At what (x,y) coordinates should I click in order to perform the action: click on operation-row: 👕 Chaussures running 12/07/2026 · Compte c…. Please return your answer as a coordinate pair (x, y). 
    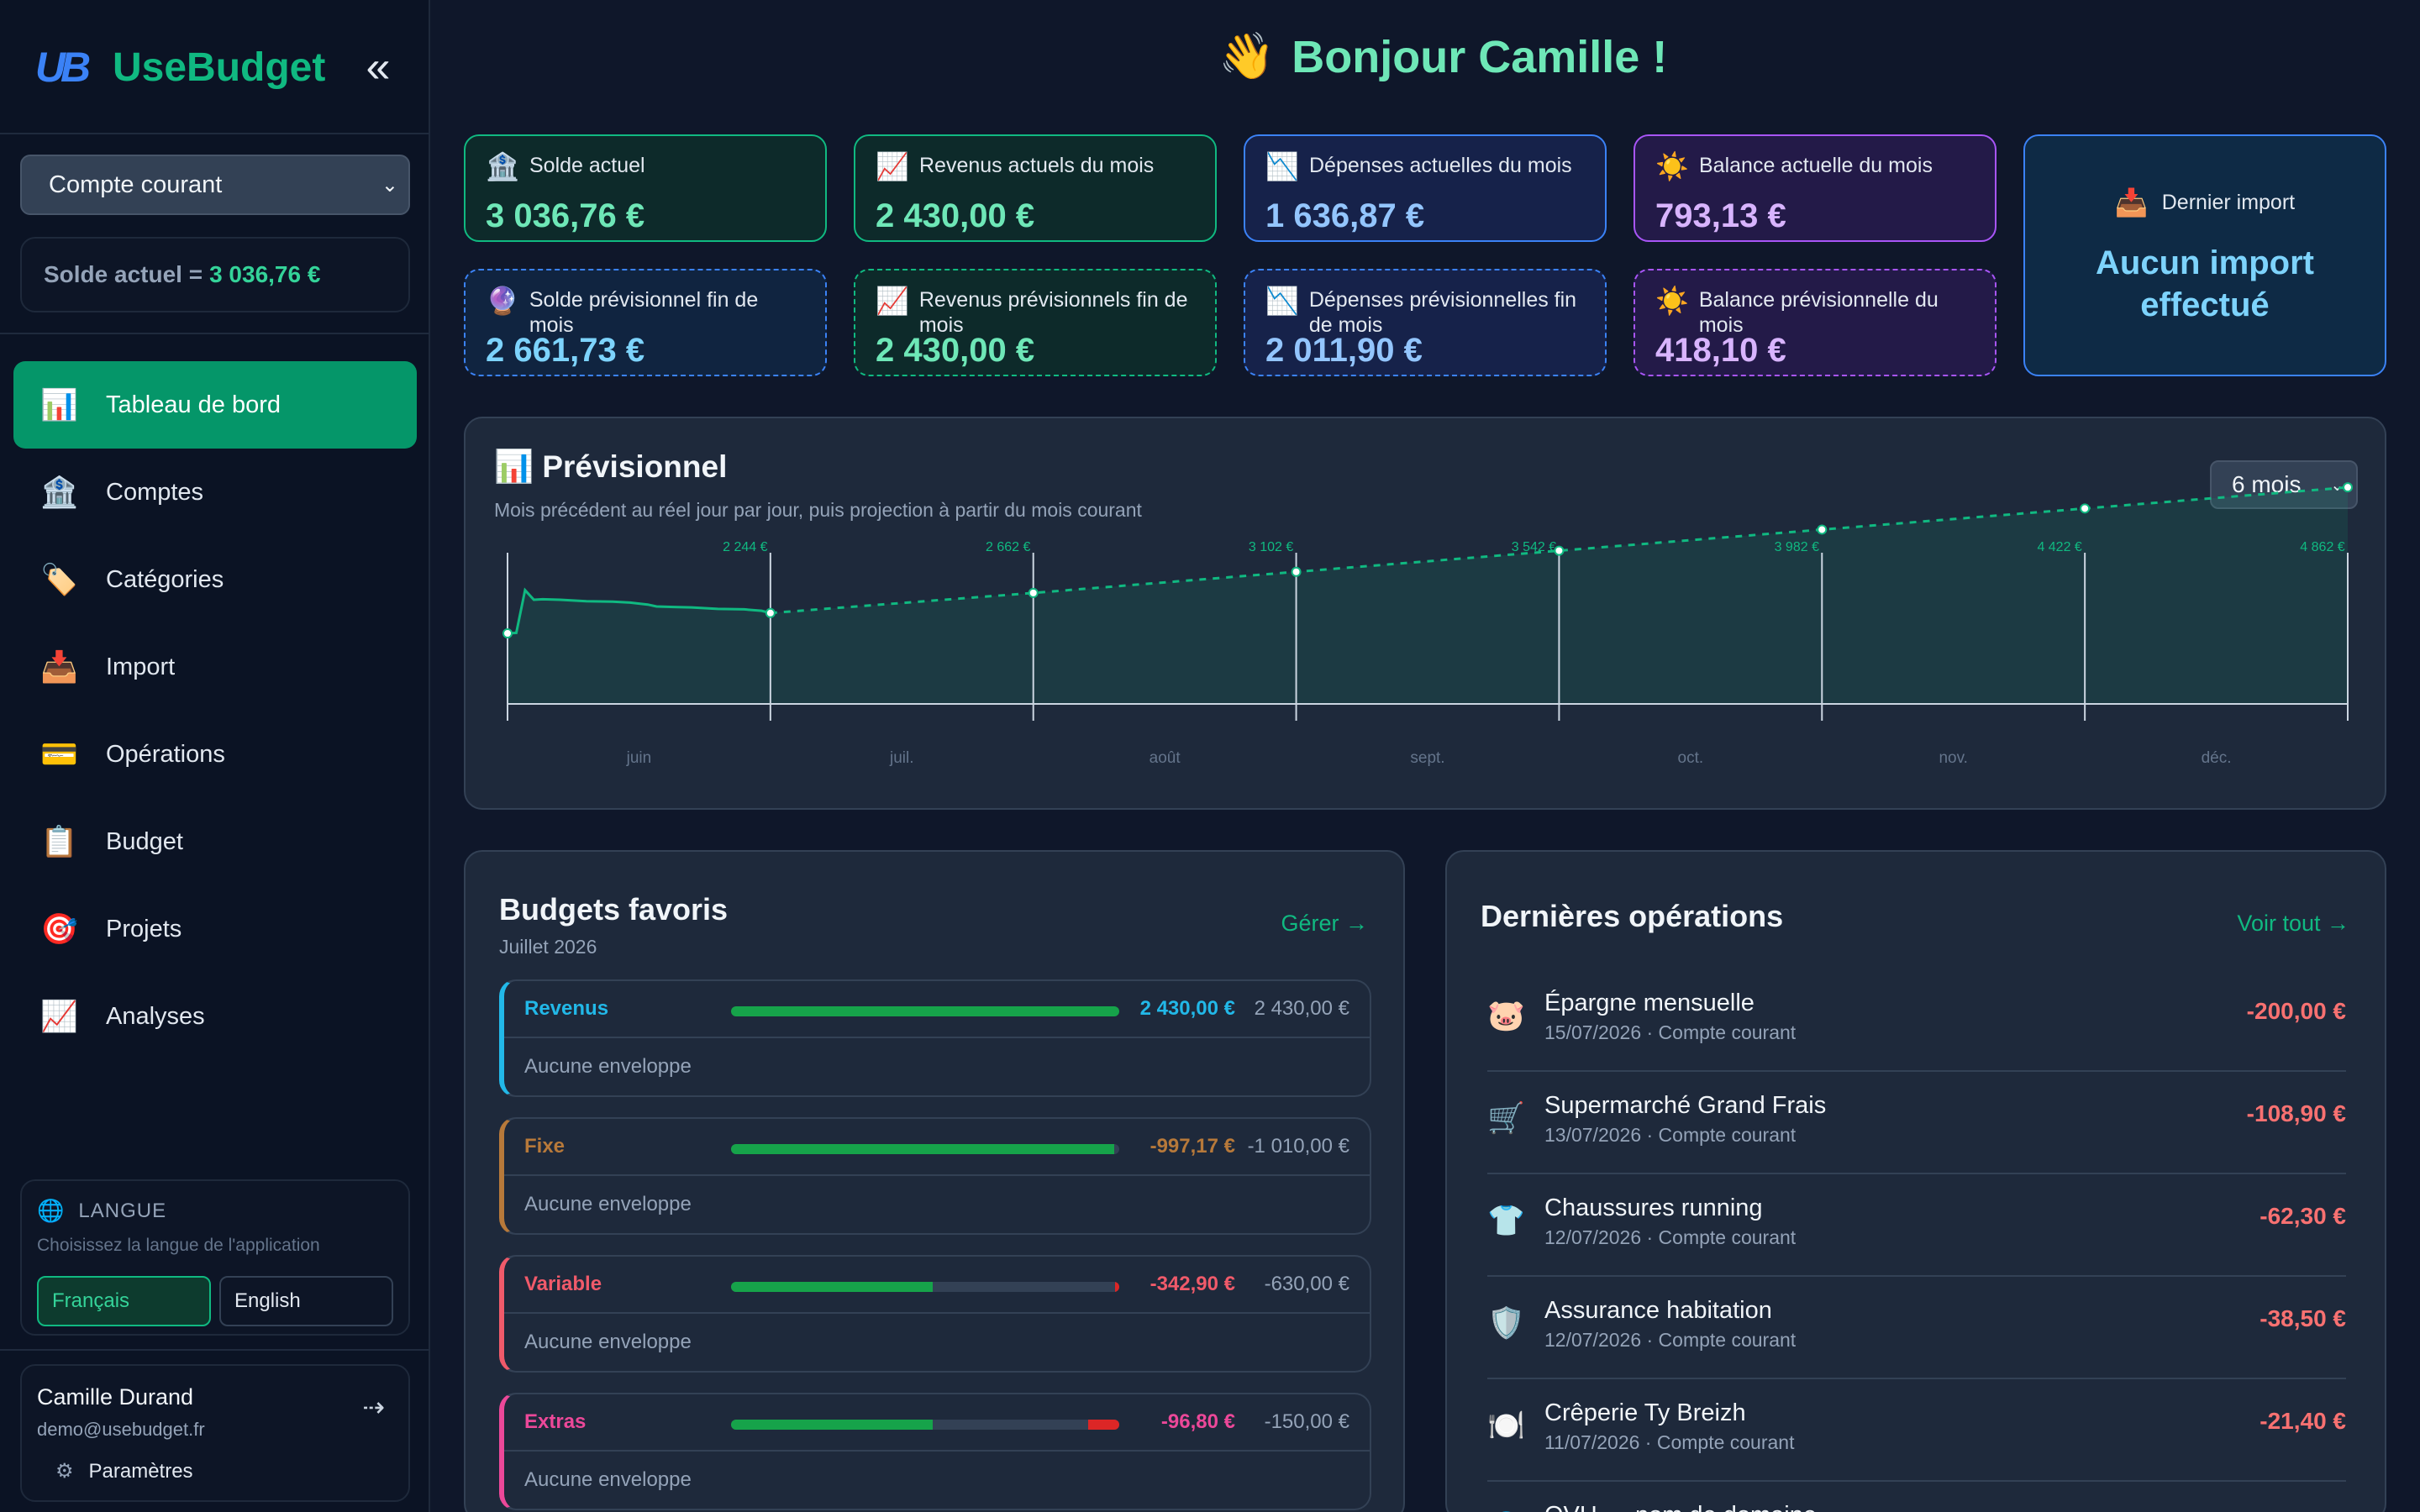
    Looking at the image, I should click on (1917, 1225).